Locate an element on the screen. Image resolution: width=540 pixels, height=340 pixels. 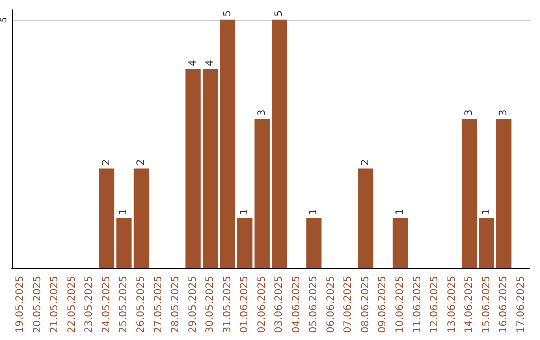
x-tick-label: 04.06.2025 is located at coordinates (296, 305).